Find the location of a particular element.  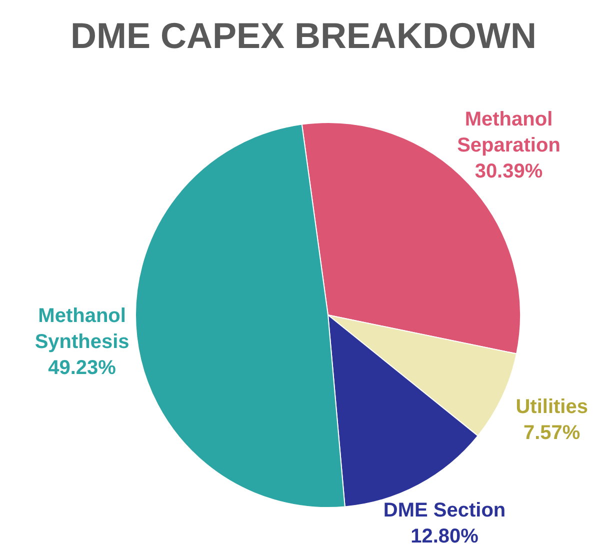

data-label: 7.57% is located at coordinates (552, 433).